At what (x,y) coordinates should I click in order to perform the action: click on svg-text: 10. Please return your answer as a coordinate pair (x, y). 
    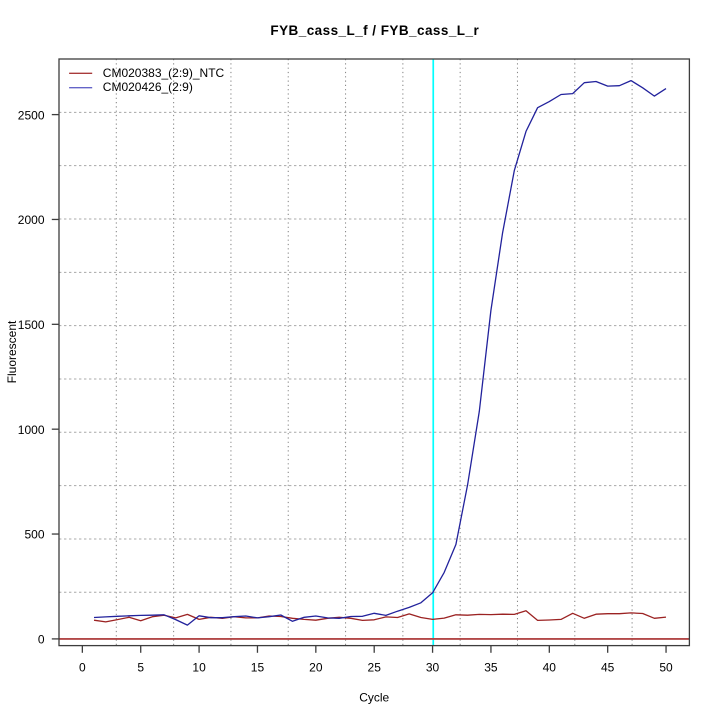
    Looking at the image, I should click on (199, 668).